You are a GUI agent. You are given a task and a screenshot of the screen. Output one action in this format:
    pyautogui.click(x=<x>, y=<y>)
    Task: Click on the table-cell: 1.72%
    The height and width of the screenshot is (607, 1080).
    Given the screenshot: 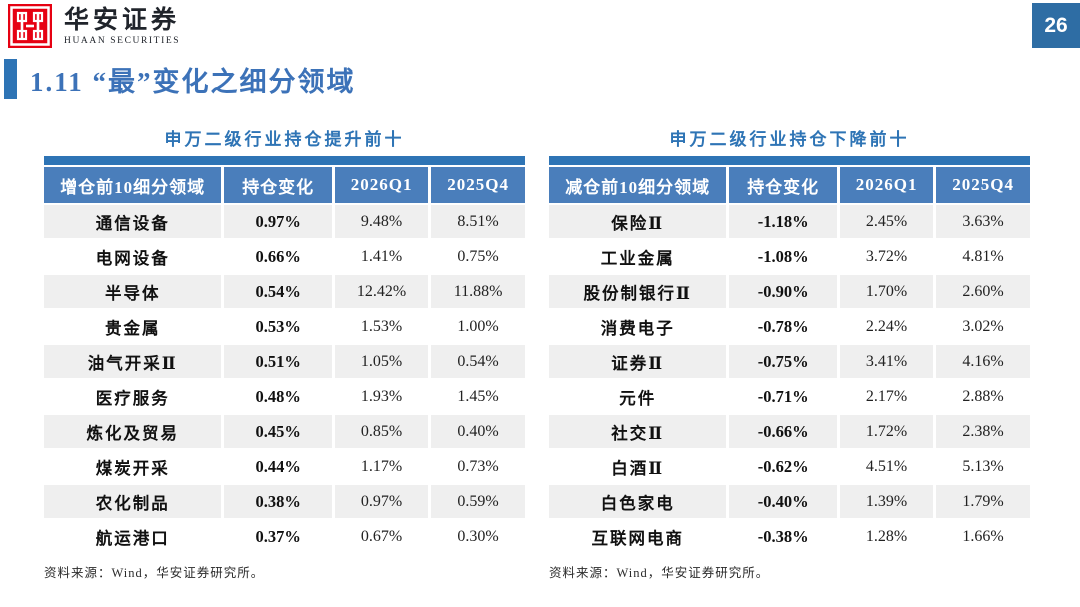 What is the action you would take?
    pyautogui.click(x=888, y=432)
    